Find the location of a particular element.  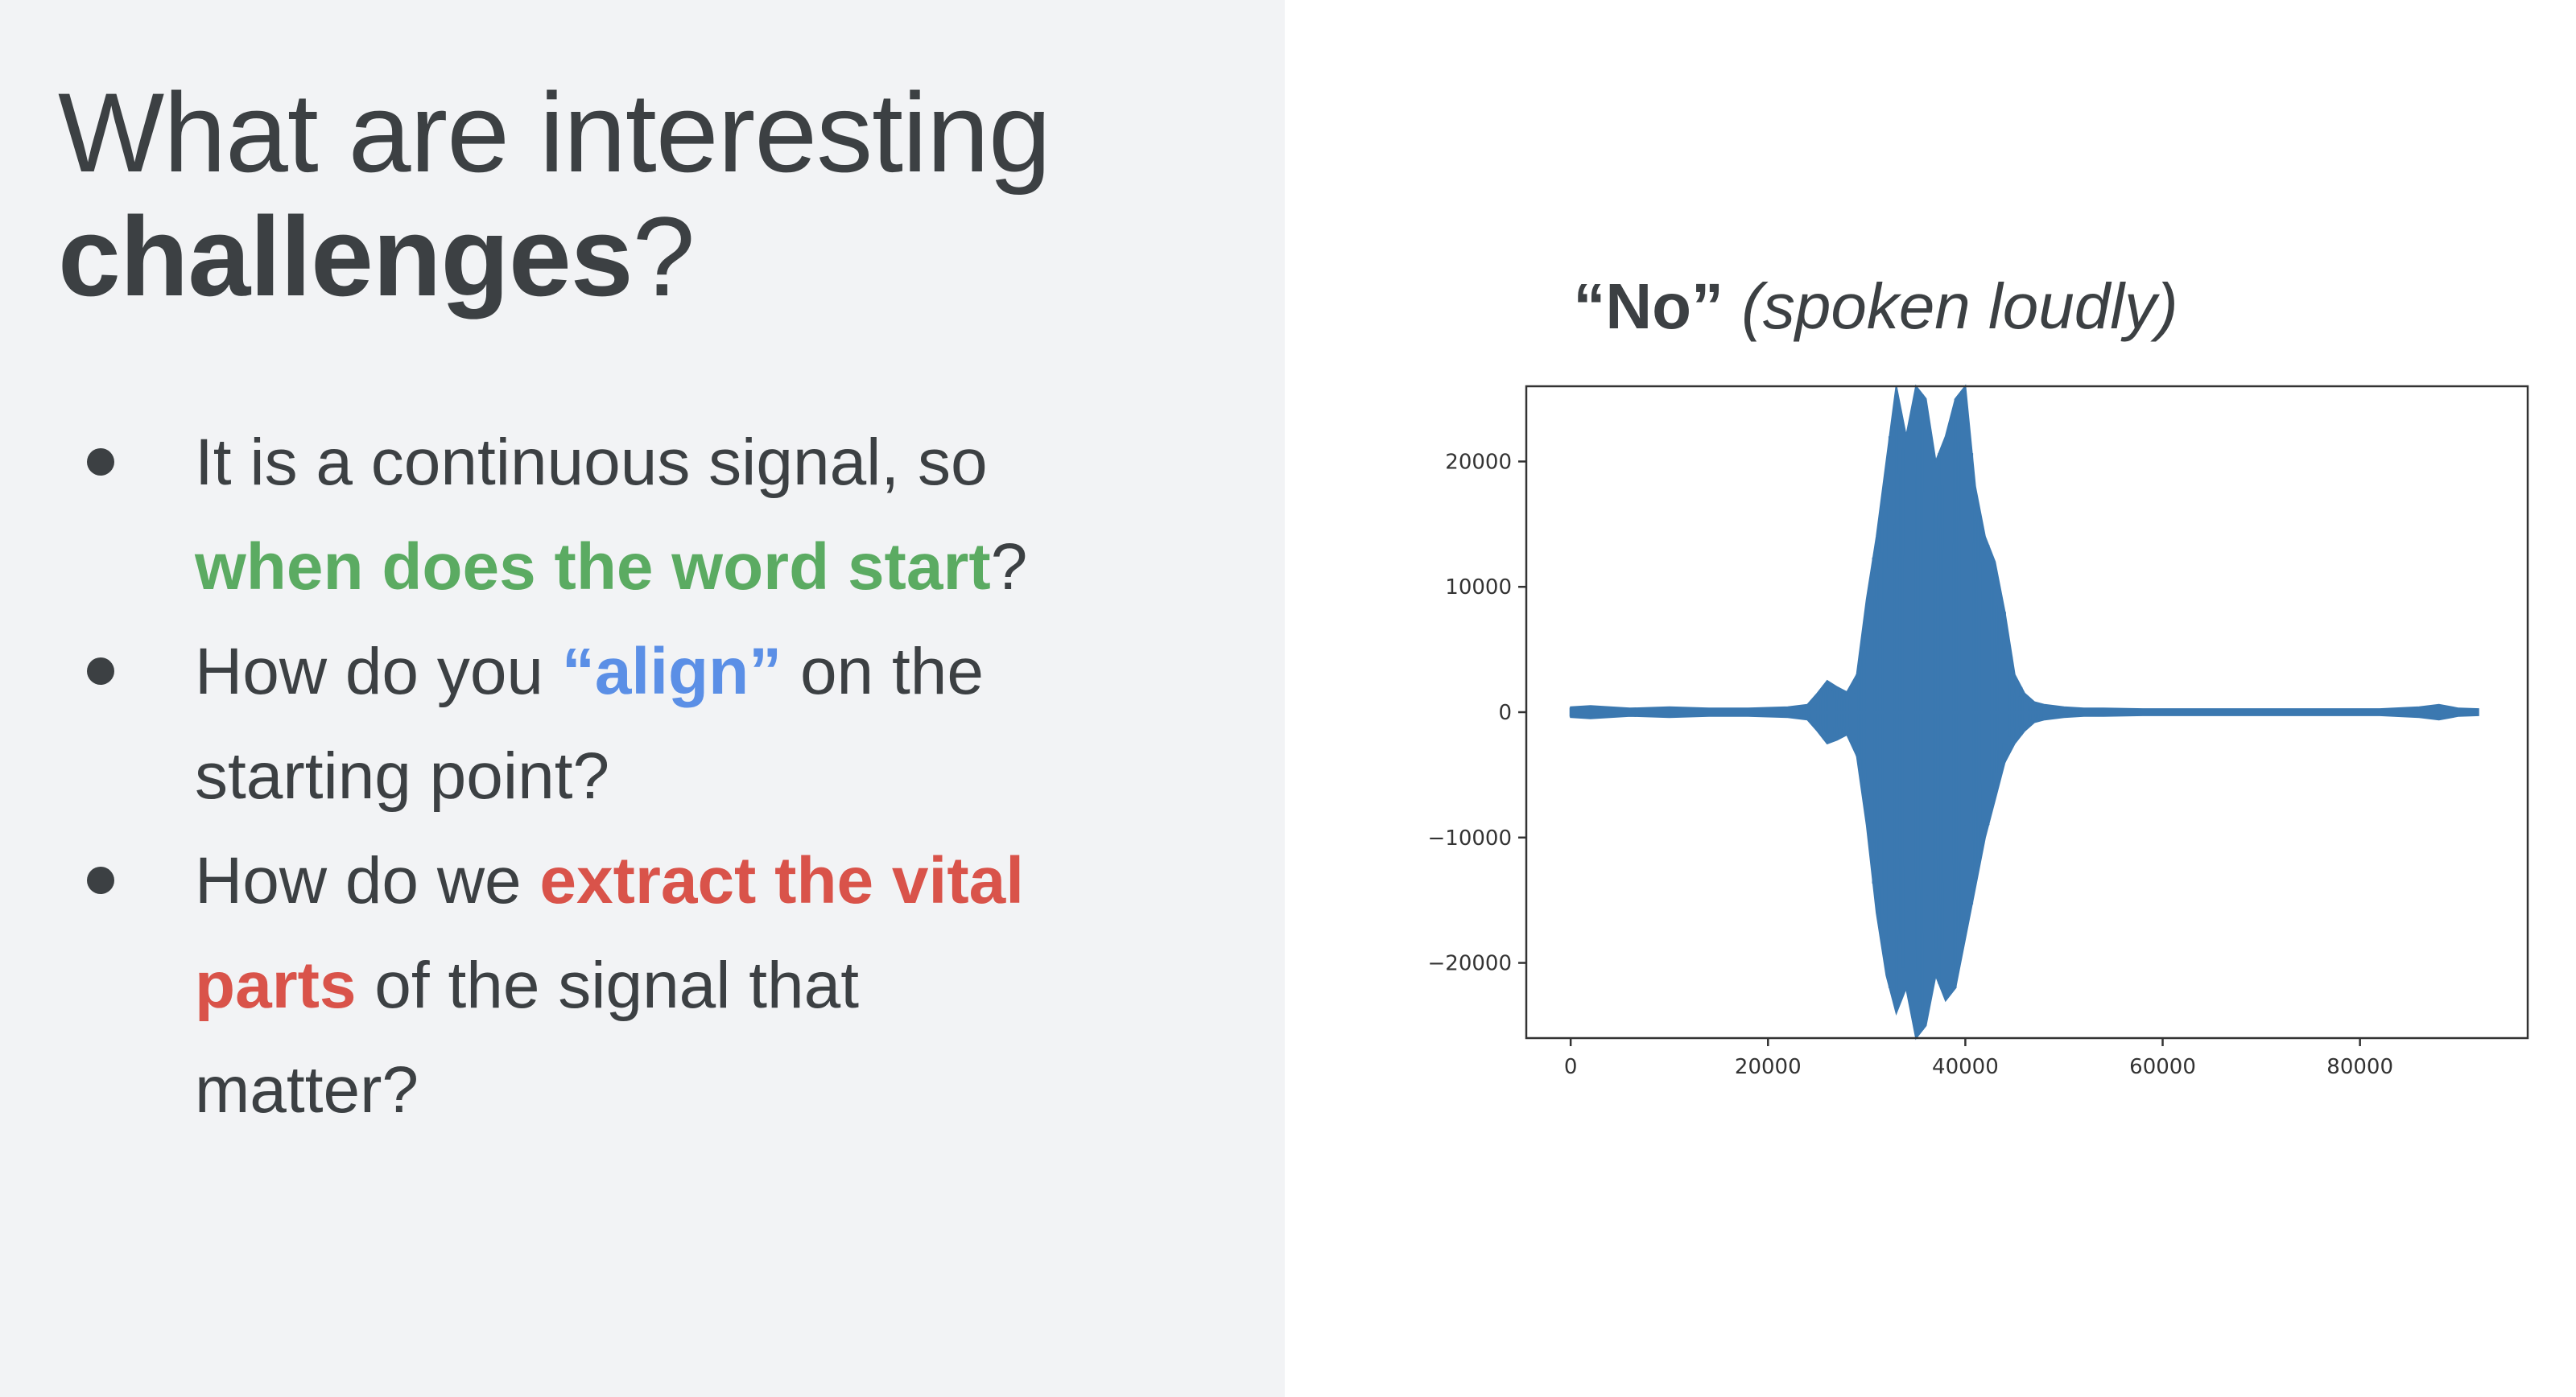

y-tick-label: 20000 is located at coordinates (1478, 462).